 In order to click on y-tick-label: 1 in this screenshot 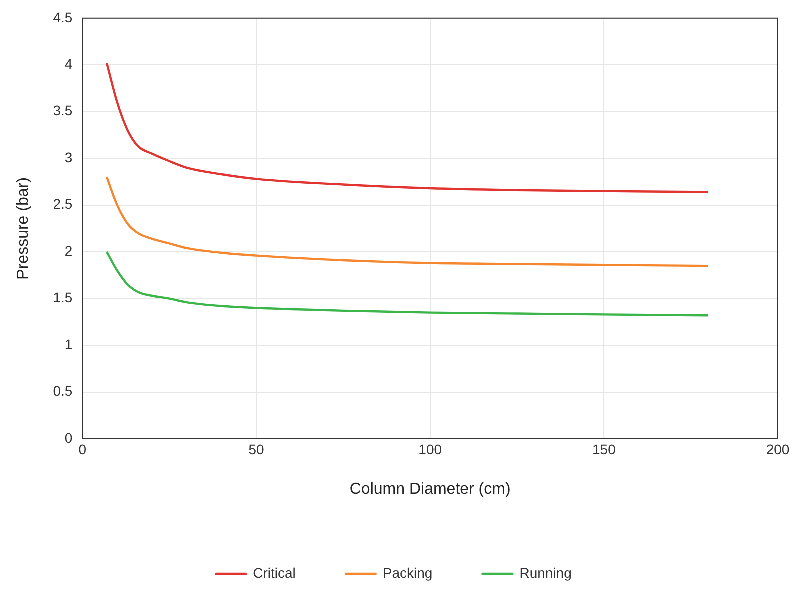, I will do `click(68, 344)`.